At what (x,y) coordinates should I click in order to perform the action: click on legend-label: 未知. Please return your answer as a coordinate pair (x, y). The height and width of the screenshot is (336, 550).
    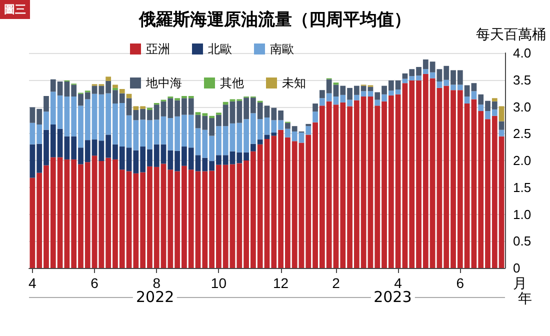
    Looking at the image, I should click on (294, 83).